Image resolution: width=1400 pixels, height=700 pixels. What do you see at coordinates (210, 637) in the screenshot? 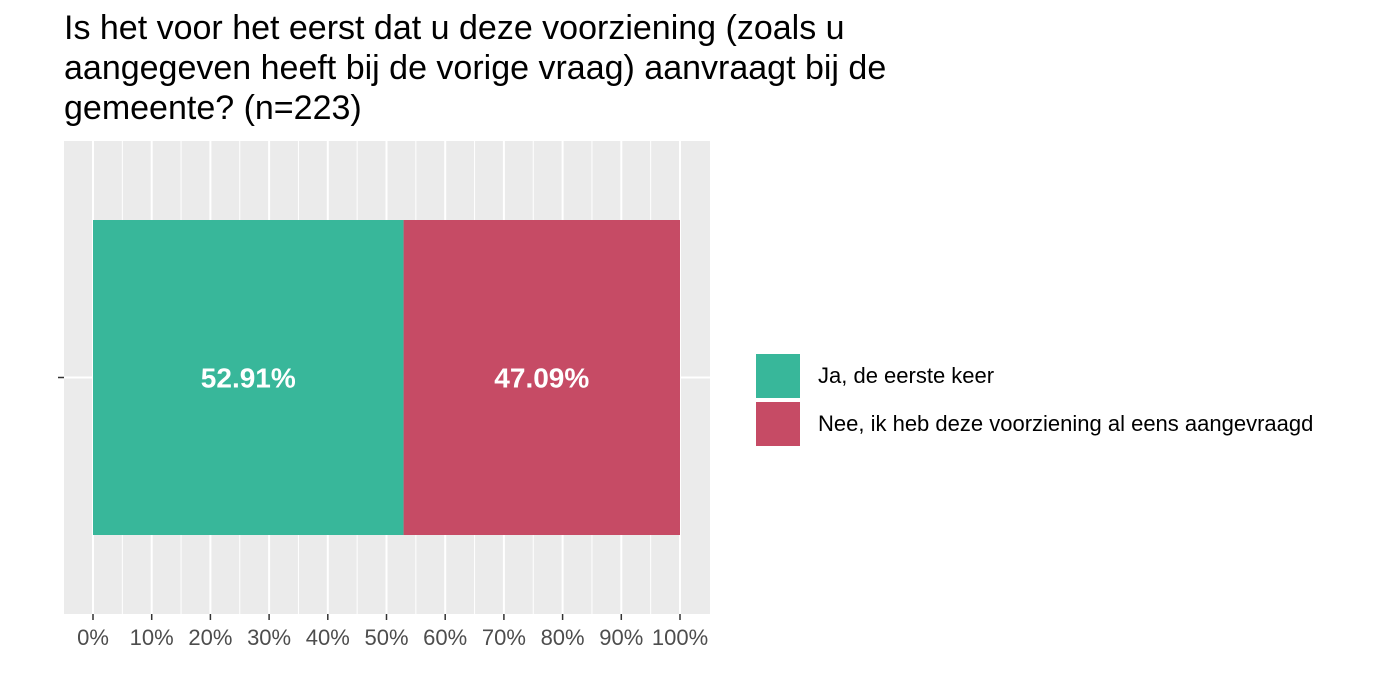
I see `x-tick-label: 20%` at bounding box center [210, 637].